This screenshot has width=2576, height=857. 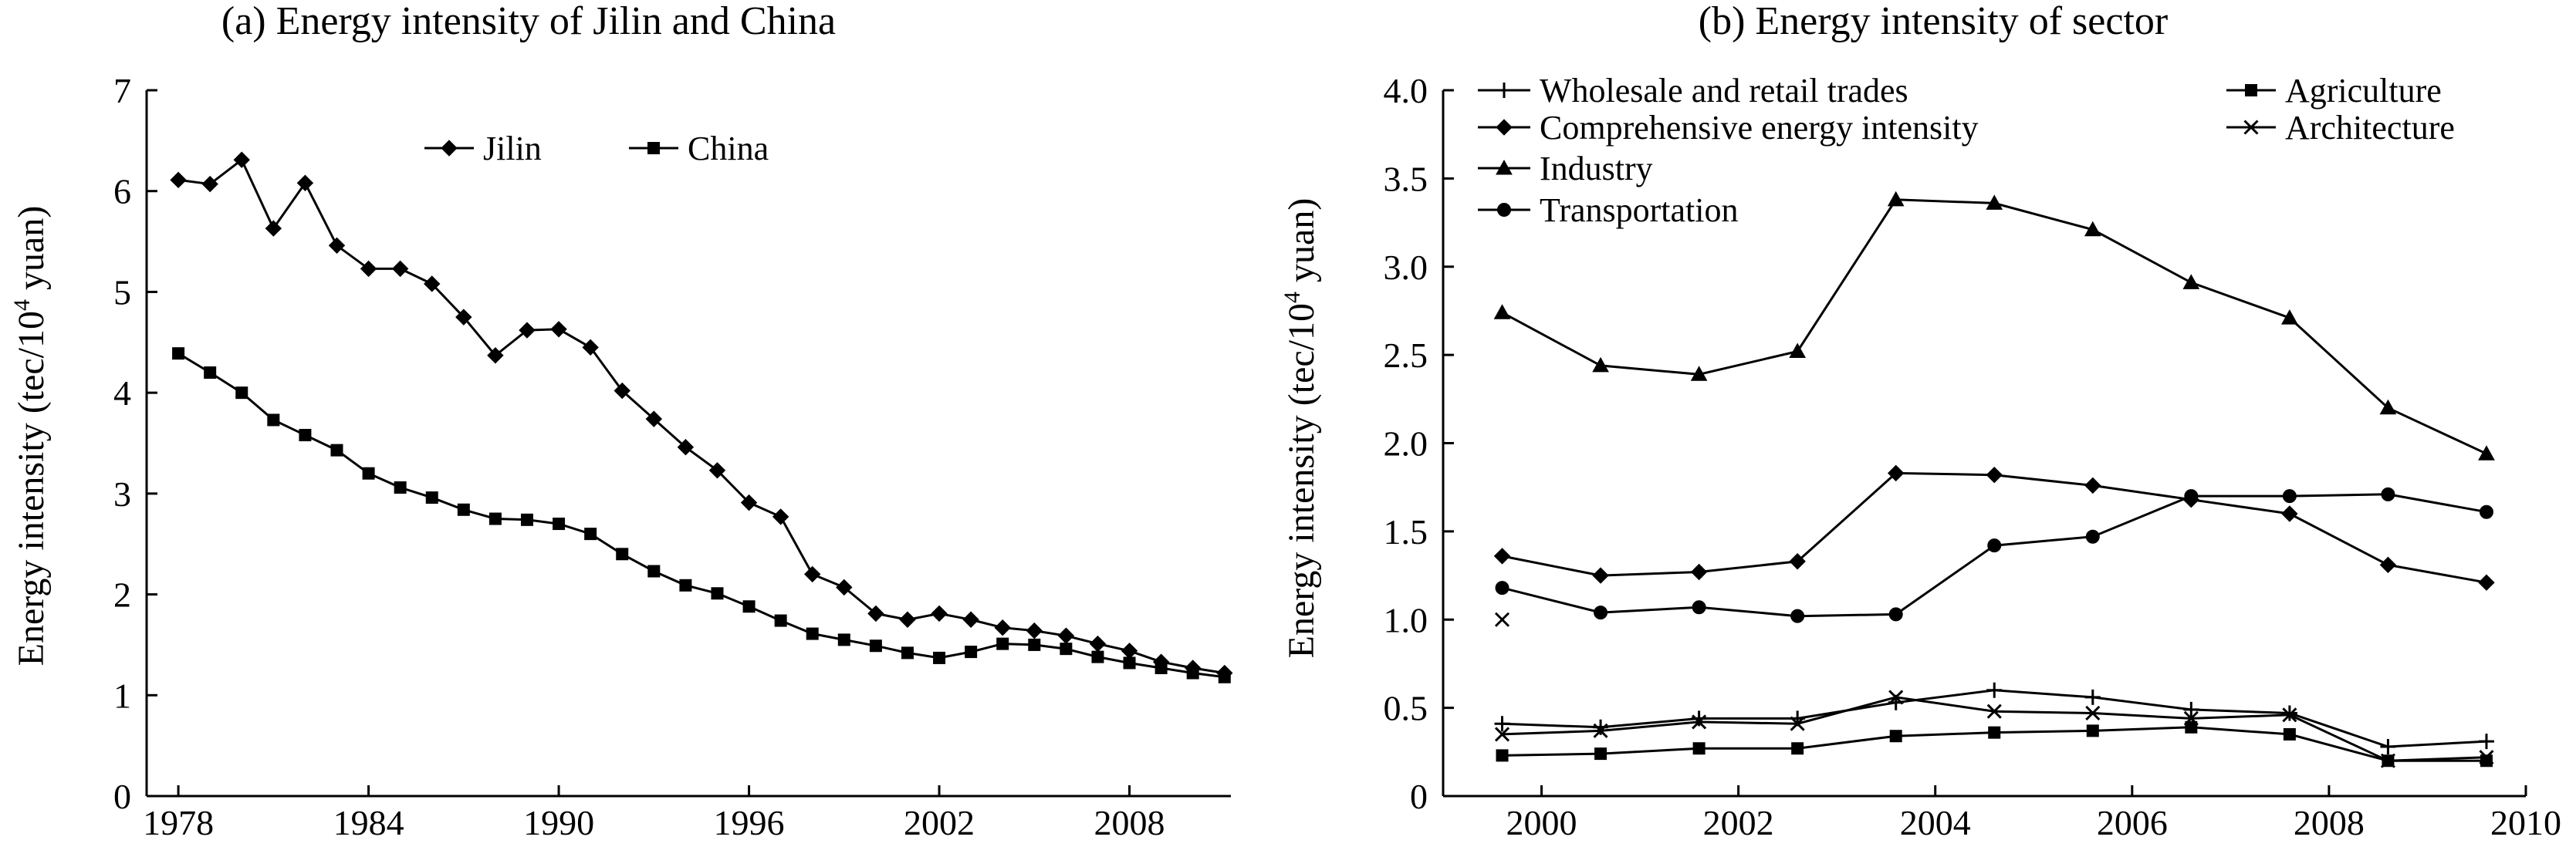 I want to click on a-legend-label-jilin: Jilin, so click(x=512, y=149).